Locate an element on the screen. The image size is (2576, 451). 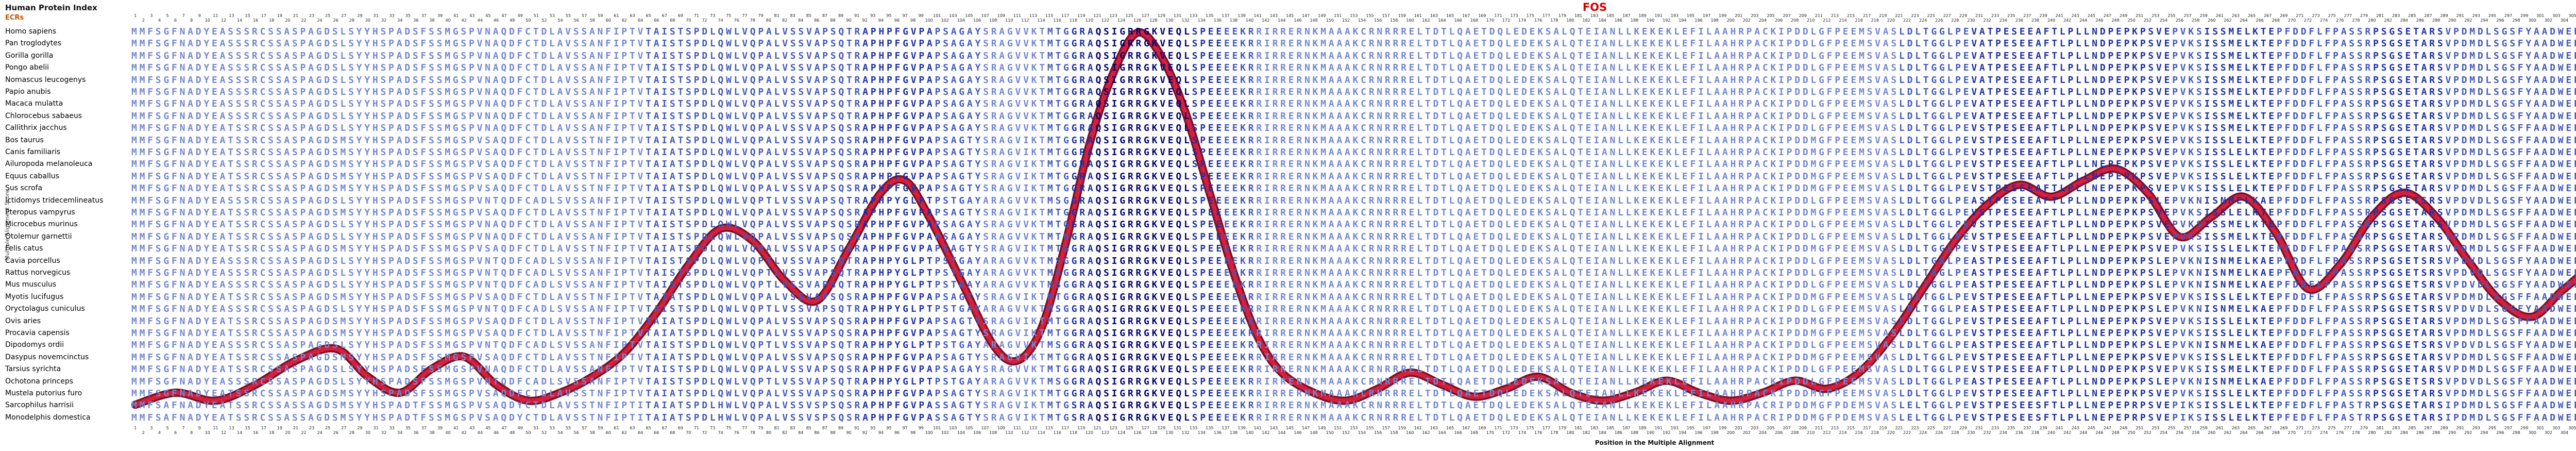
ruler-label: 181 is located at coordinates (1578, 16).